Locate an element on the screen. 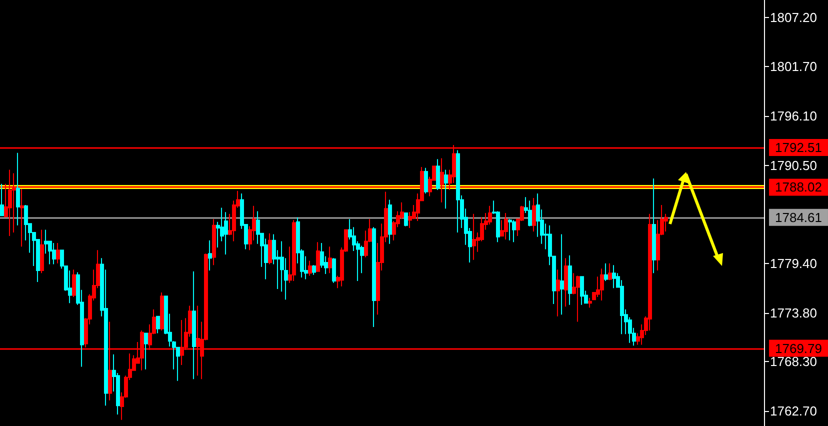 This screenshot has height=426, width=828. y-tick-label: 1762.70 is located at coordinates (793, 410).